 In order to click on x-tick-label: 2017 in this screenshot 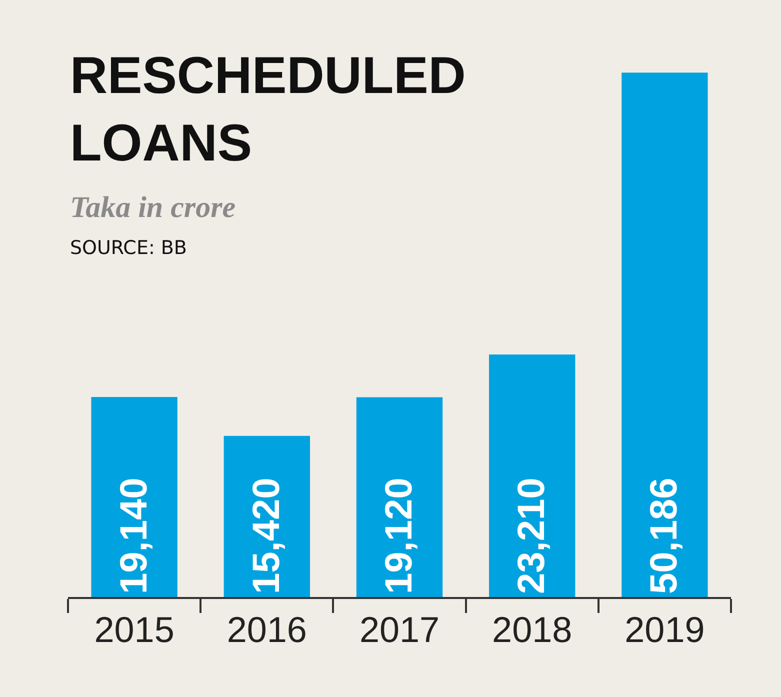, I will do `click(399, 629)`.